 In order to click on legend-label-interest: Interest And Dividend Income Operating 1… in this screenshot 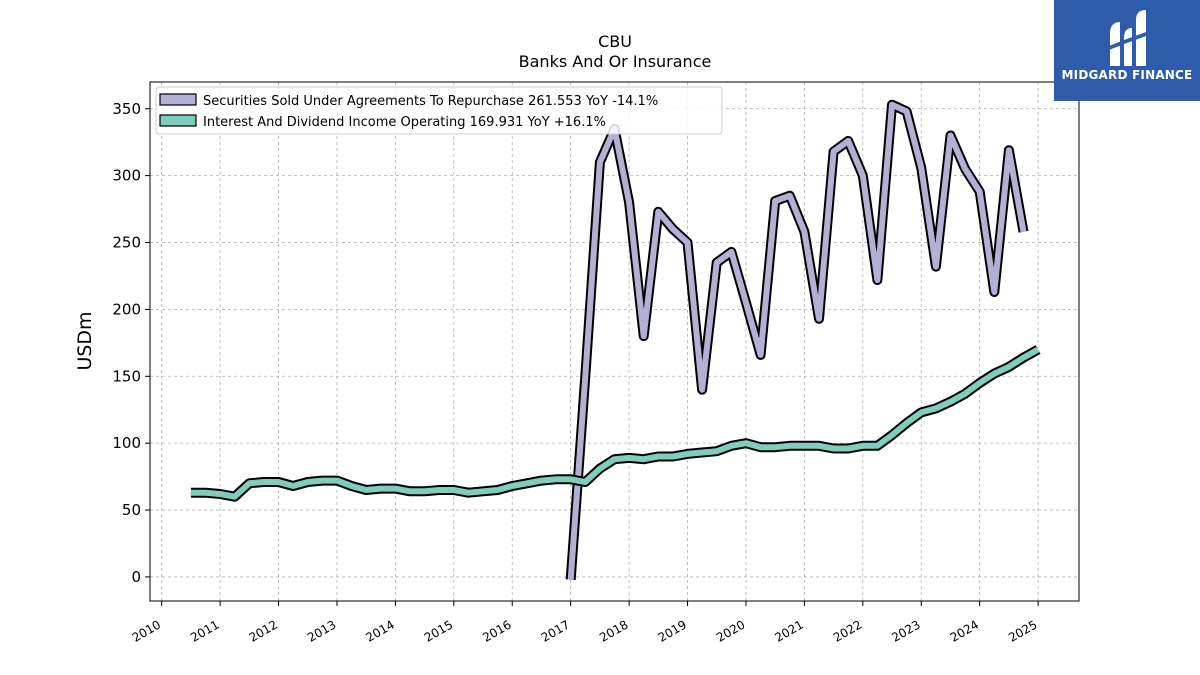, I will do `click(404, 122)`.